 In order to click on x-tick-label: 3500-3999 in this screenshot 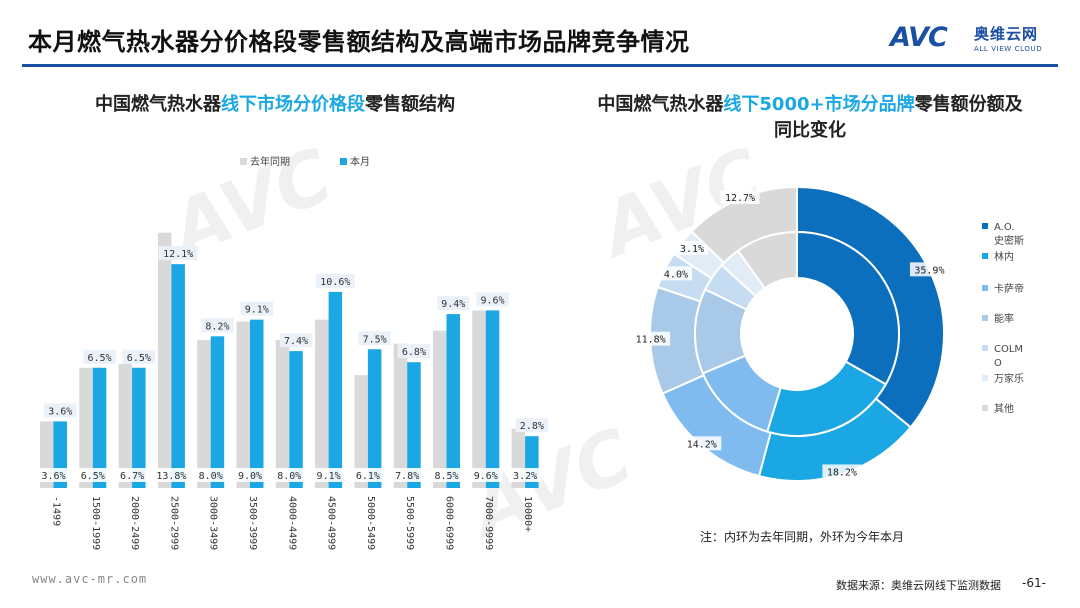, I will do `click(252, 523)`.